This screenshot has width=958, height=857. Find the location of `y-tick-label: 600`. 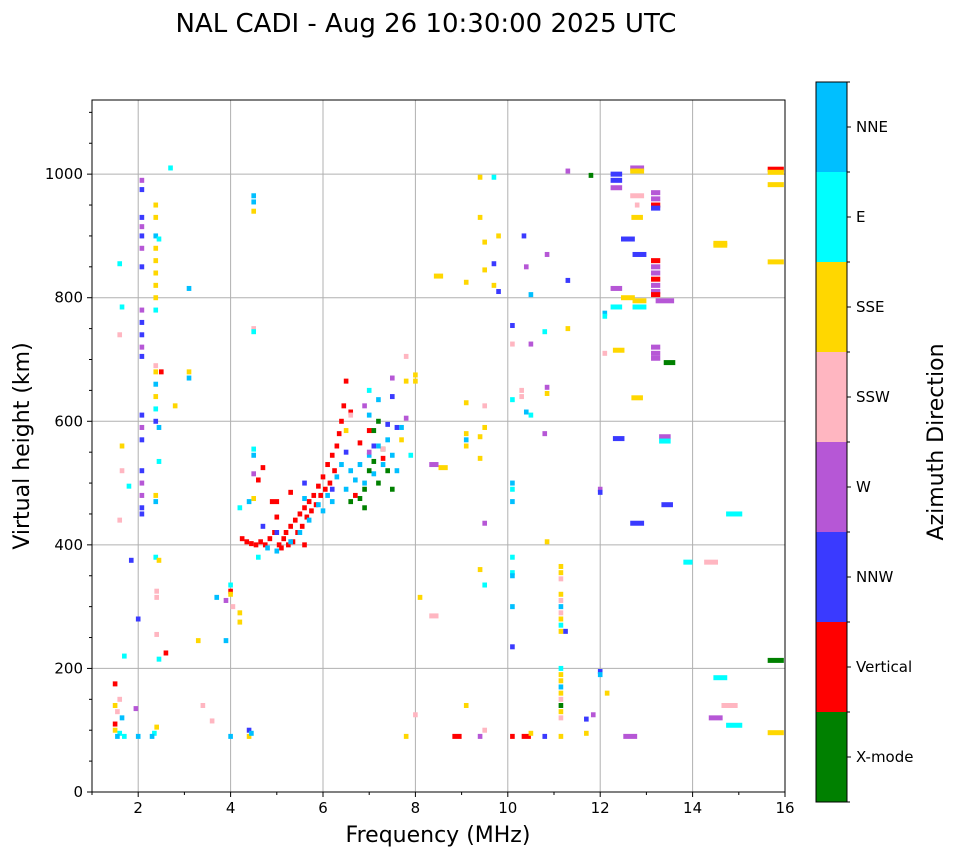

y-tick-label: 600 is located at coordinates (68, 421).